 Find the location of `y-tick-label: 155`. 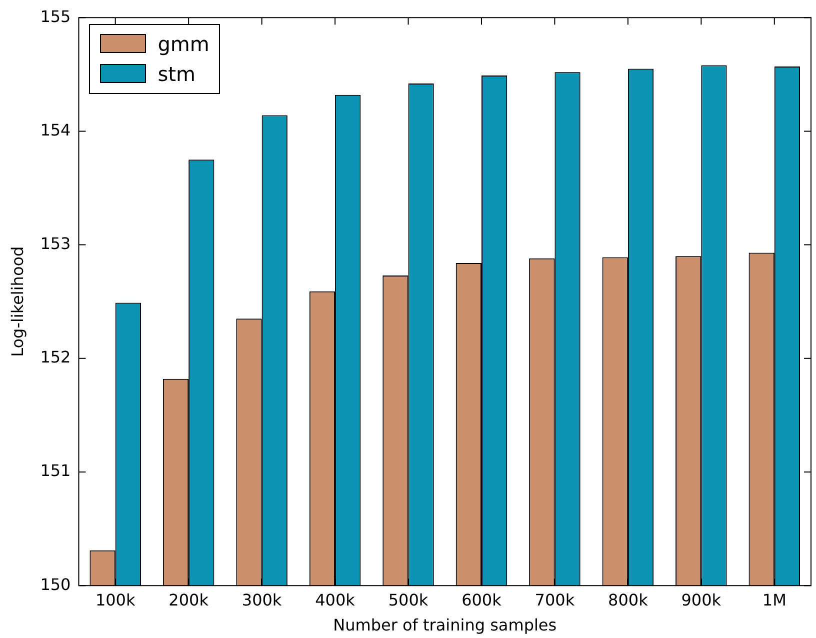

y-tick-label: 155 is located at coordinates (55, 16).